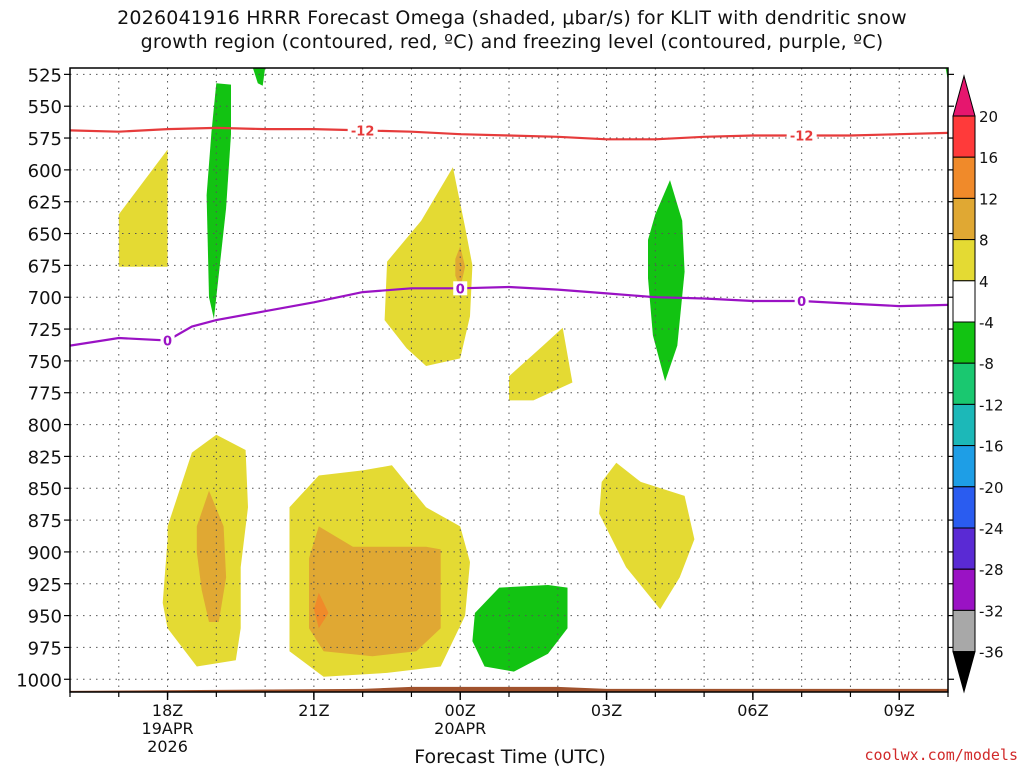 The height and width of the screenshot is (768, 1024). What do you see at coordinates (45, 330) in the screenshot?
I see `ytick-label-725: 725` at bounding box center [45, 330].